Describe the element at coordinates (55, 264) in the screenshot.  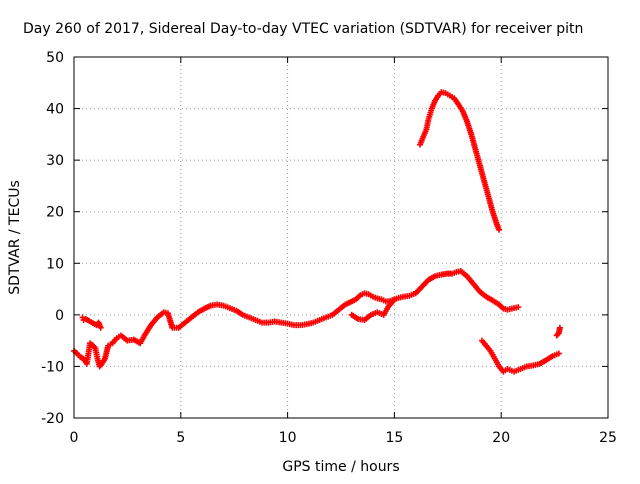
I see `y-tick-label: 10` at that location.